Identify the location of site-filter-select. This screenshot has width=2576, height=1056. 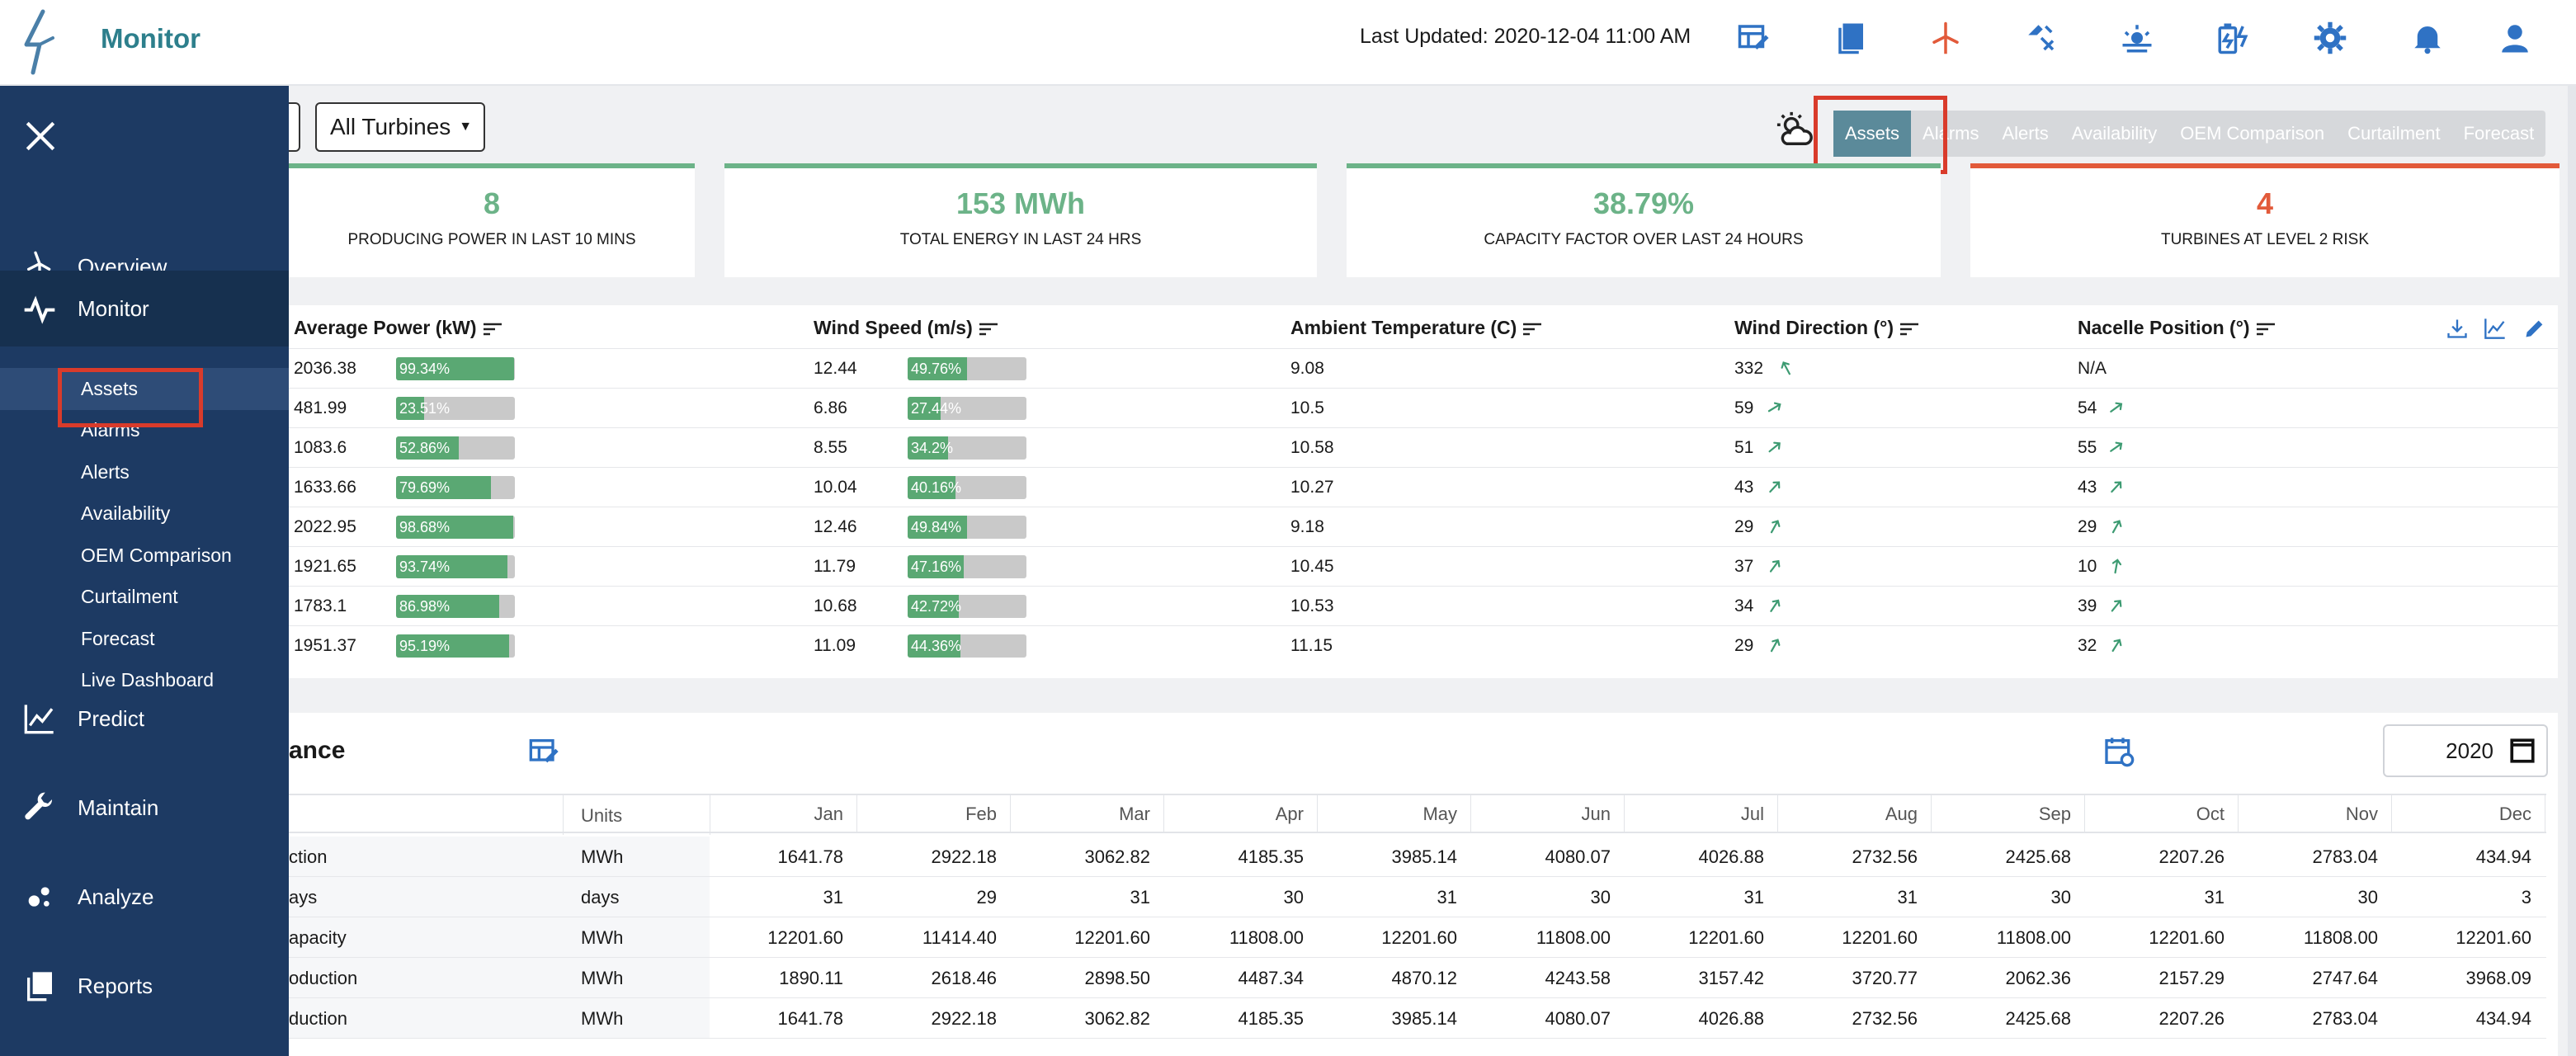
(294, 127).